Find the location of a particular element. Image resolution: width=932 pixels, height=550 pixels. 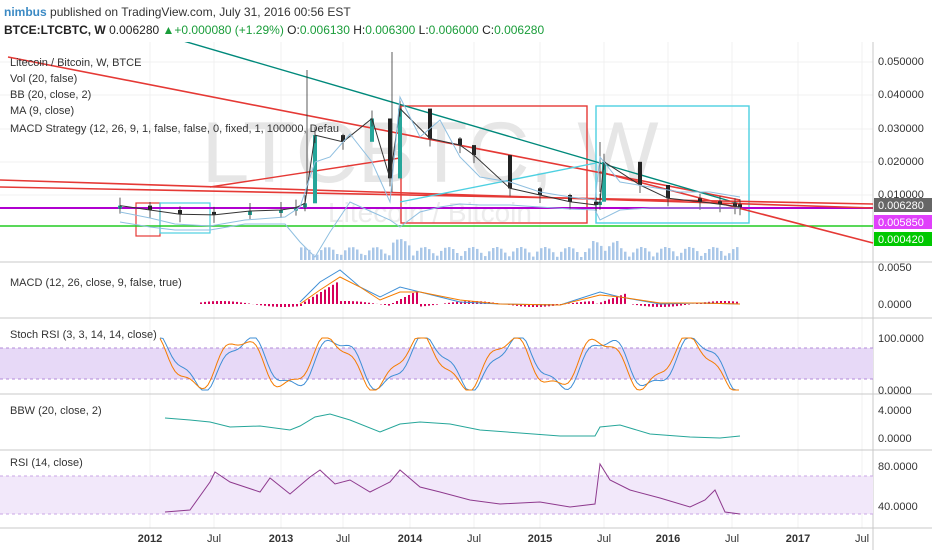

rsi-tick: 40.0000 is located at coordinates (898, 507).